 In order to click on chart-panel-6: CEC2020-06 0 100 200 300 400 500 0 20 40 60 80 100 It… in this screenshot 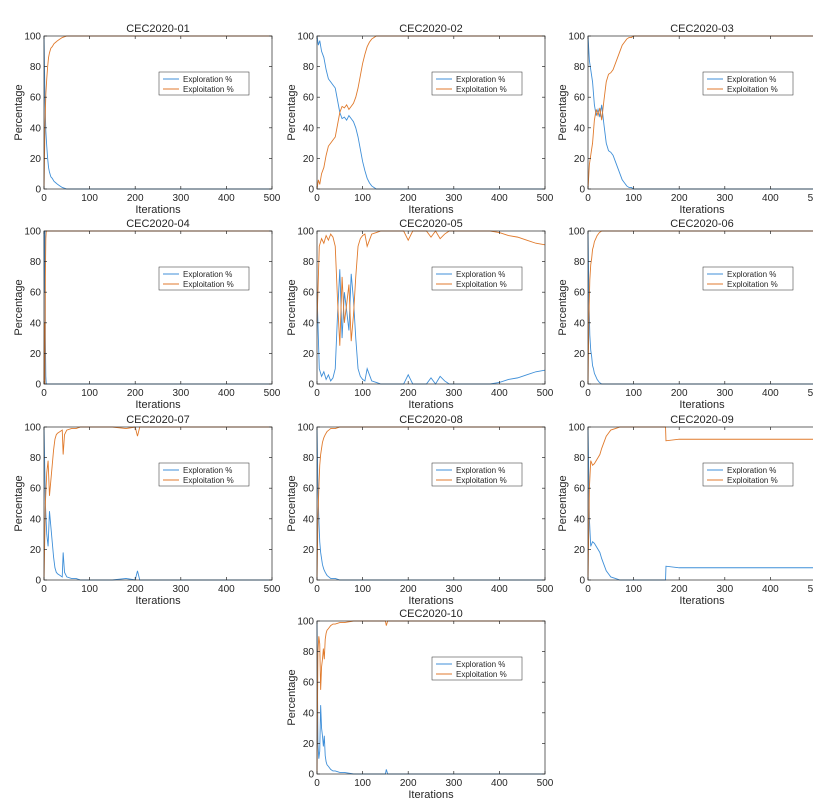, I will do `click(685, 314)`.